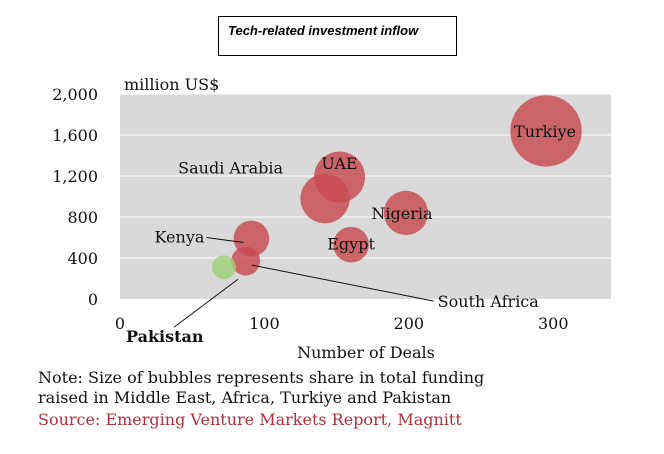 This screenshot has height=454, width=664. I want to click on leader-lines, so click(303, 282).